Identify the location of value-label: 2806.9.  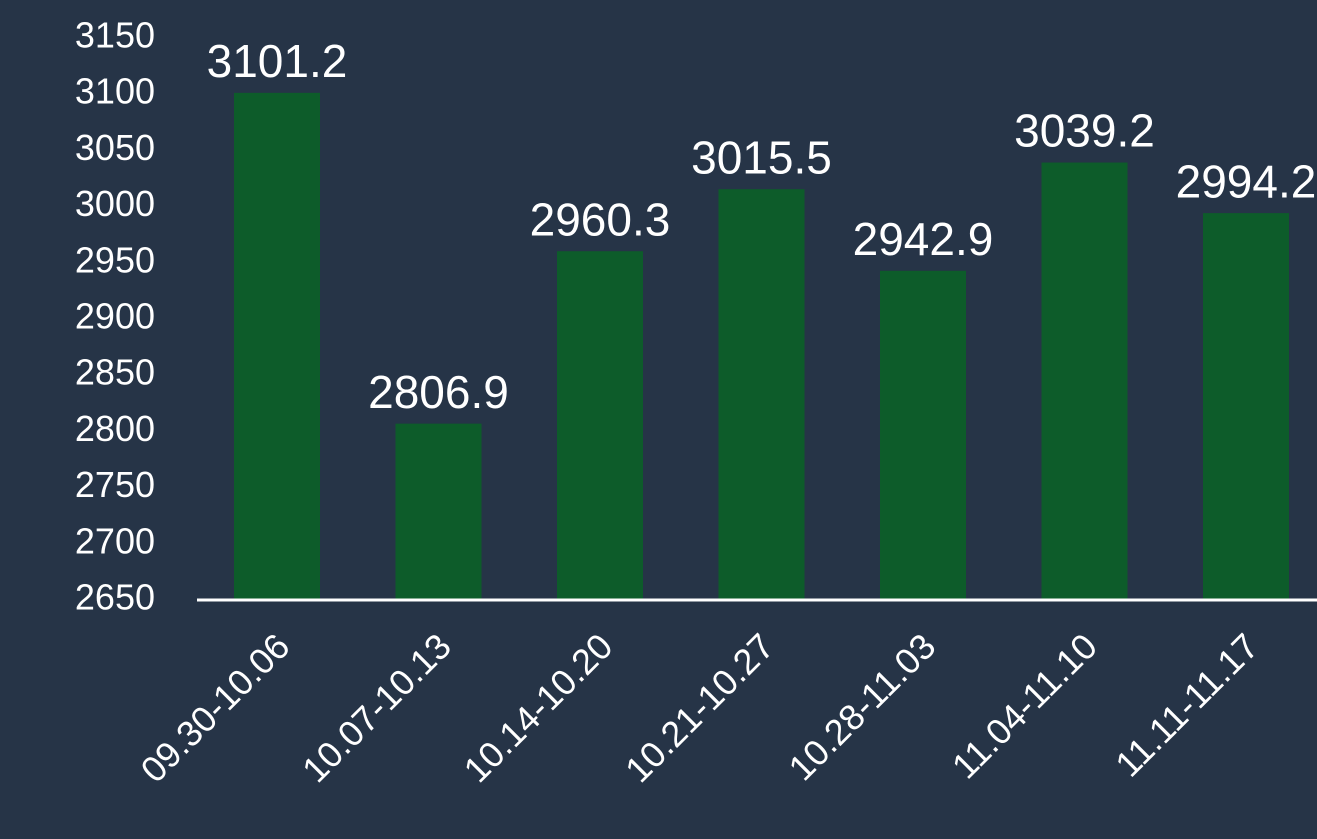
(438, 392).